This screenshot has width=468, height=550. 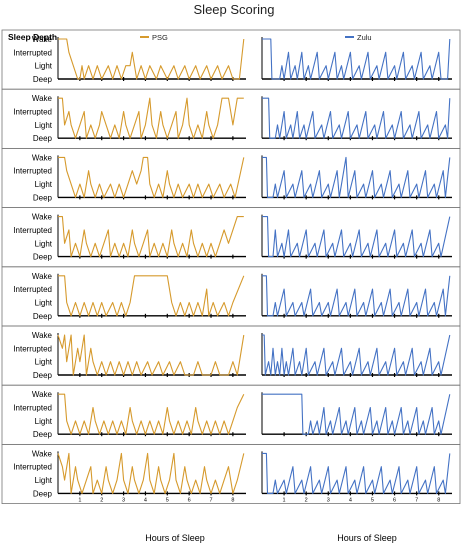 I want to click on y-axis-title: Sleep Depth, so click(x=32, y=37).